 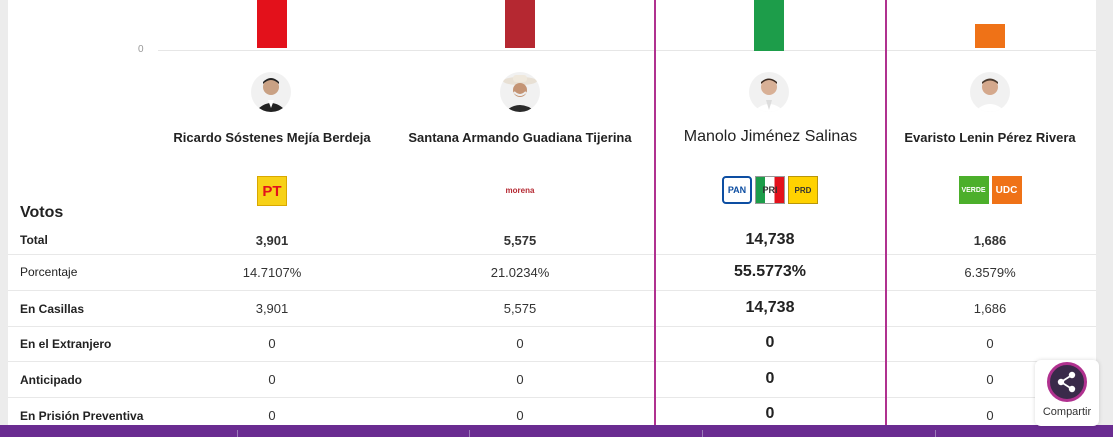 What do you see at coordinates (1067, 382) in the screenshot?
I see `share-icon` at bounding box center [1067, 382].